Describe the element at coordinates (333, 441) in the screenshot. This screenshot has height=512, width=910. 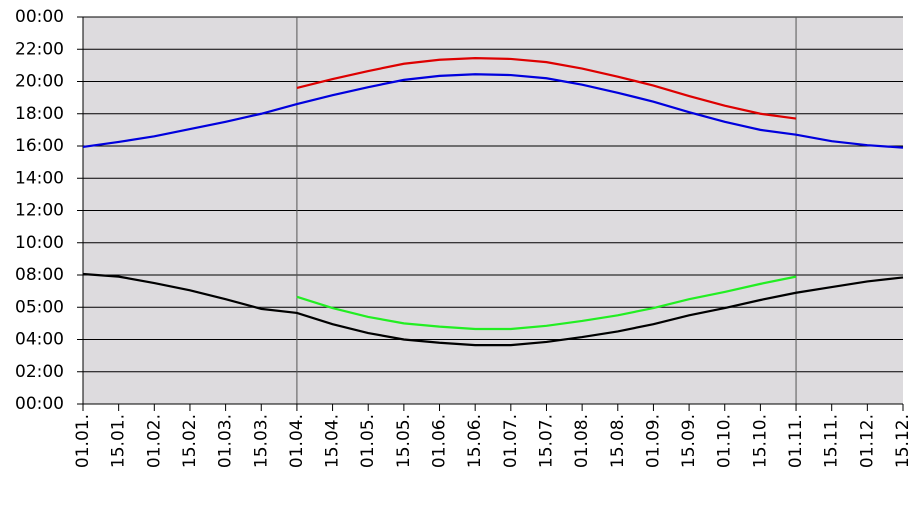
I see `x-tick-label: 15.04.` at that location.